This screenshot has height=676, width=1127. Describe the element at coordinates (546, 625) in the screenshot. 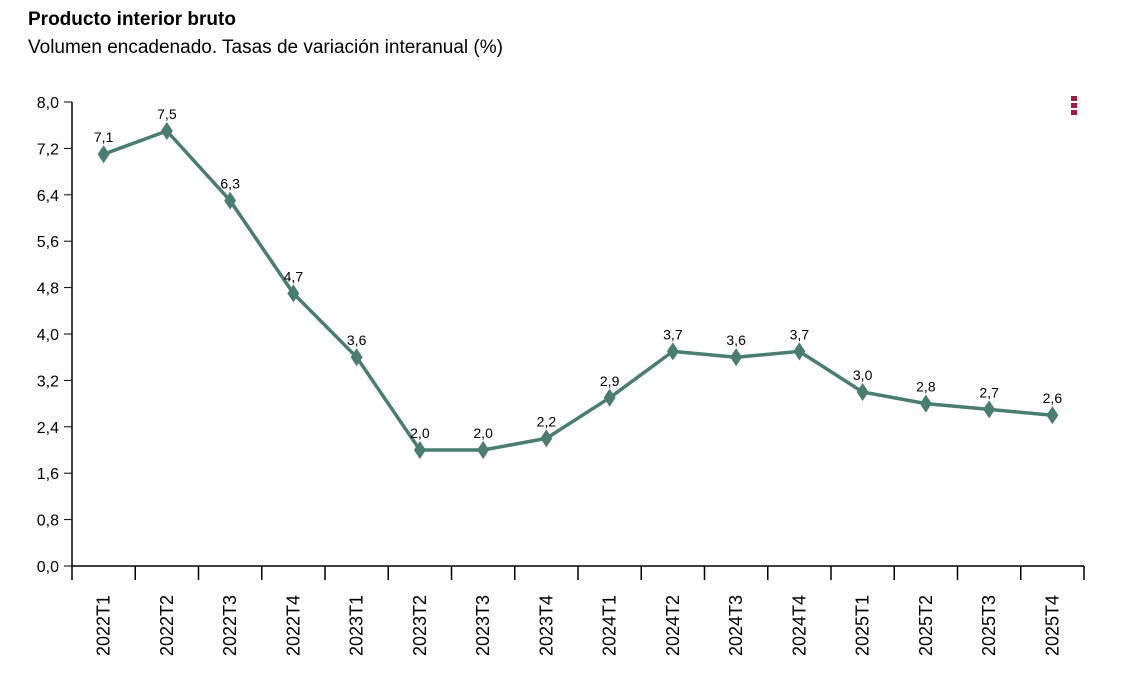

I see `x-tick-label: 2023T4` at that location.